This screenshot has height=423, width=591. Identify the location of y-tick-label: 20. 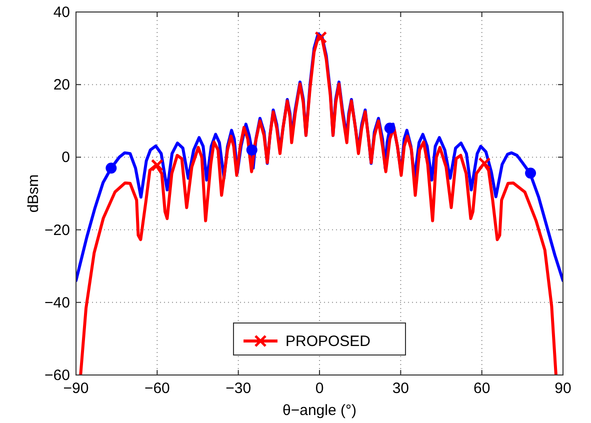
(61, 85).